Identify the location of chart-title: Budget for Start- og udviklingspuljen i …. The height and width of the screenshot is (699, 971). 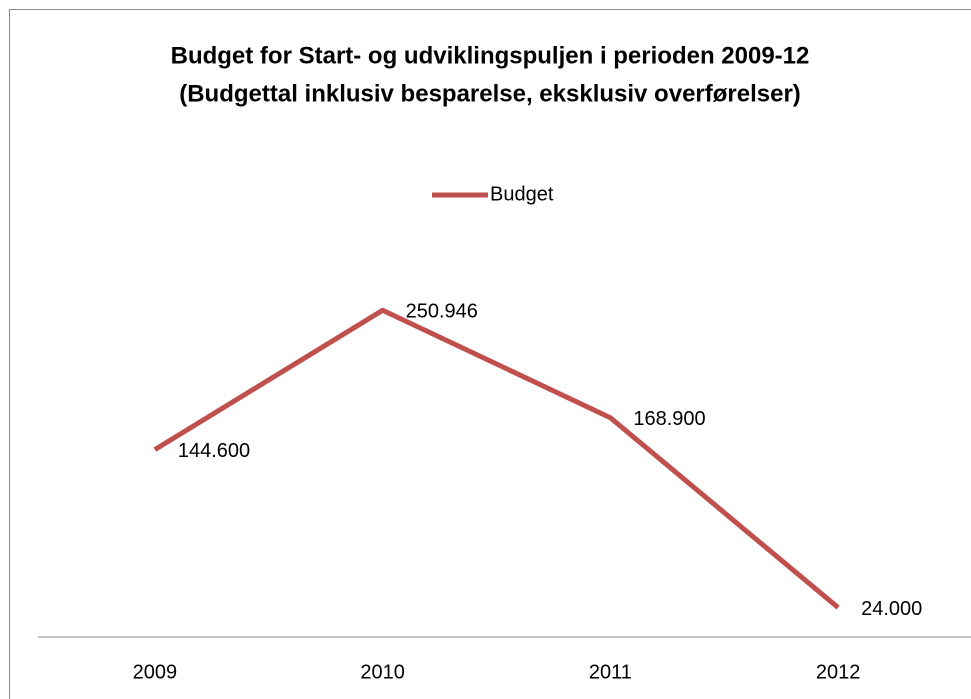
(490, 55).